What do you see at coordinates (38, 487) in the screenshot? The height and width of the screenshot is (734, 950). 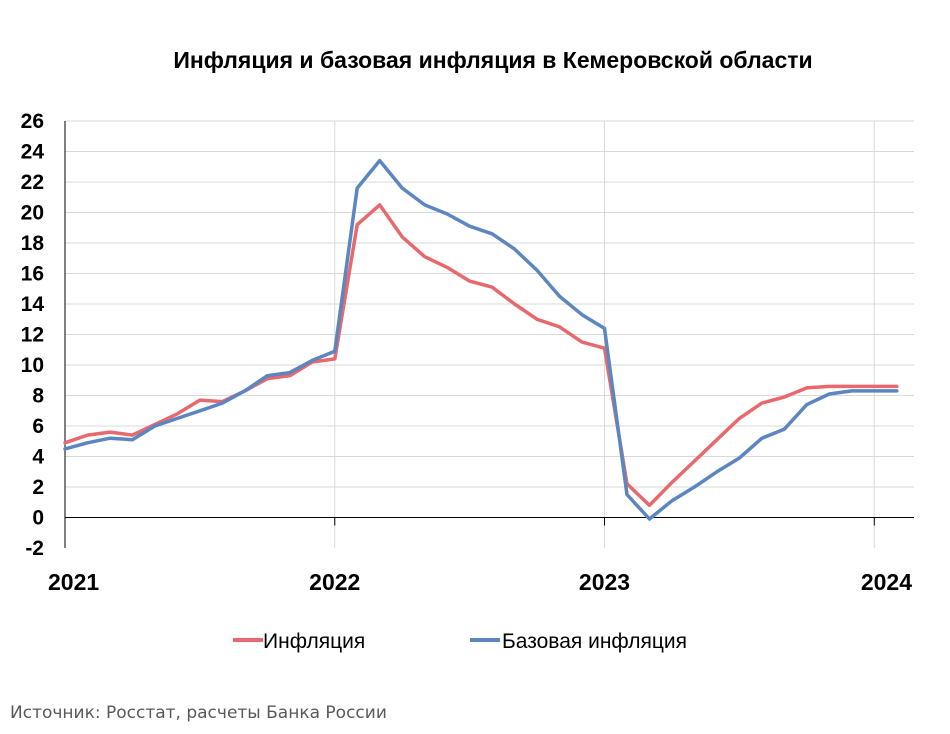 I see `y-tick-label: 2` at bounding box center [38, 487].